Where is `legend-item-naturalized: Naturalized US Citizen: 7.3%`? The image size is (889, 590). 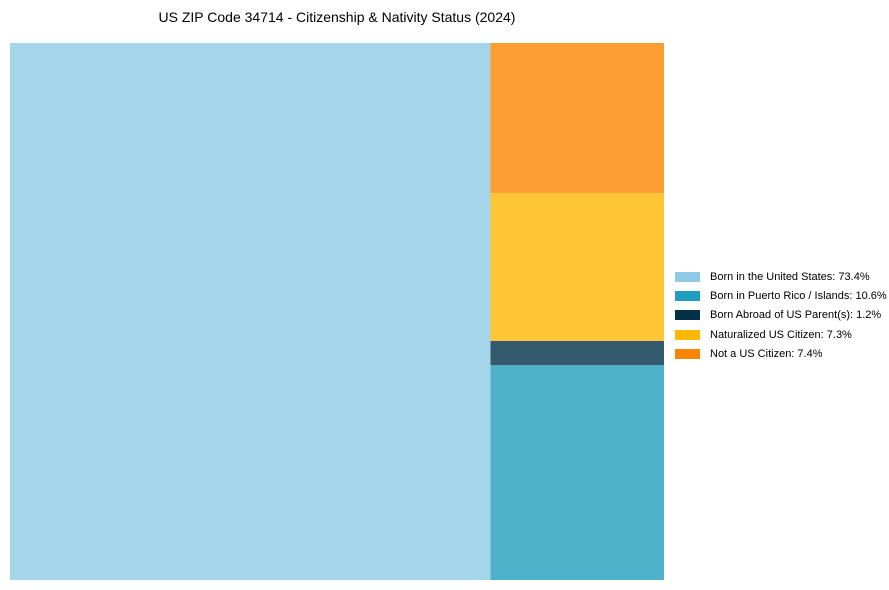 legend-item-naturalized: Naturalized US Citizen: 7.3% is located at coordinates (781, 334).